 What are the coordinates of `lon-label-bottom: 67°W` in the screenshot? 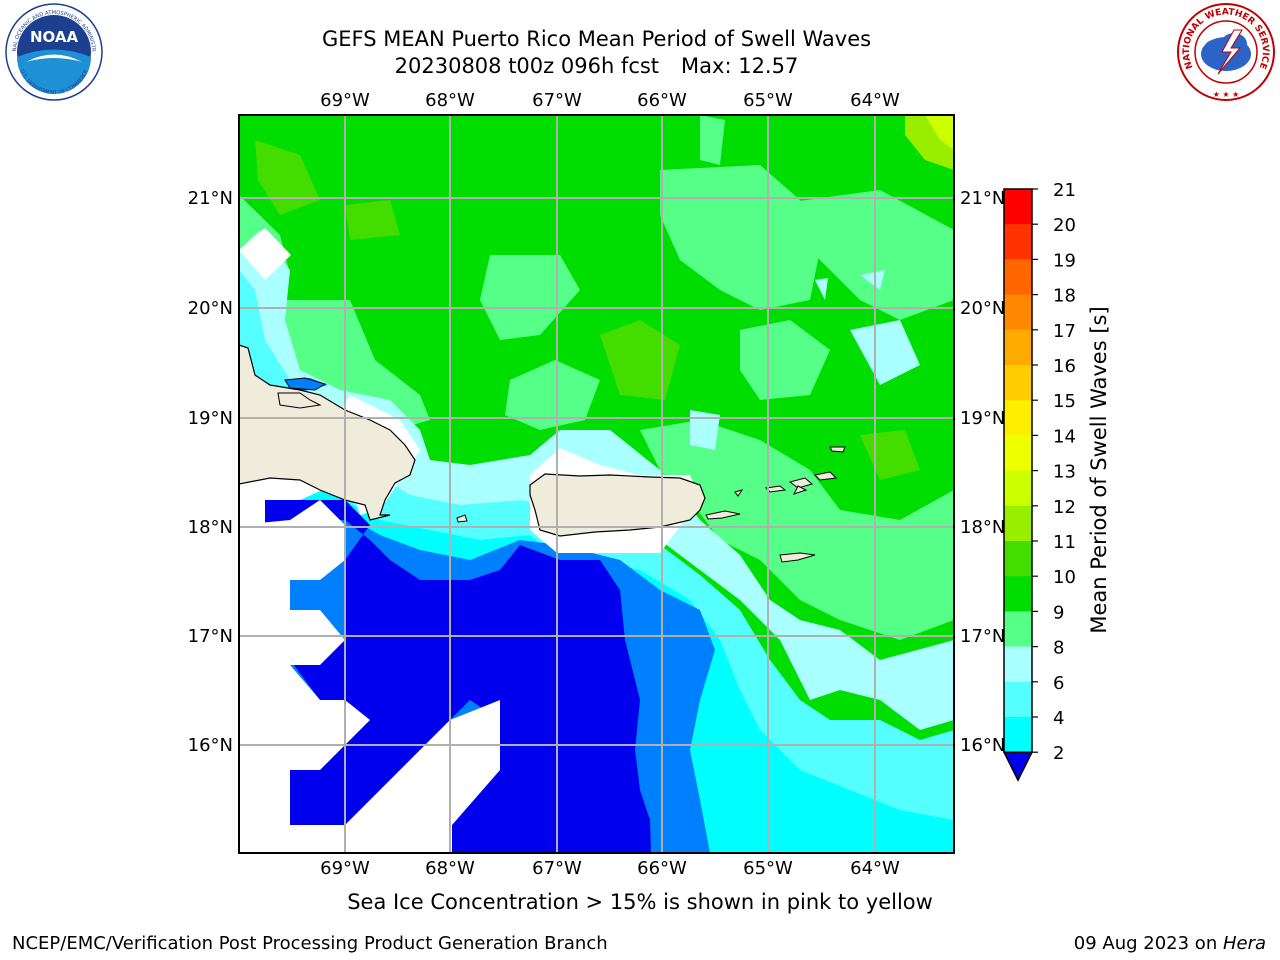 It's located at (557, 868).